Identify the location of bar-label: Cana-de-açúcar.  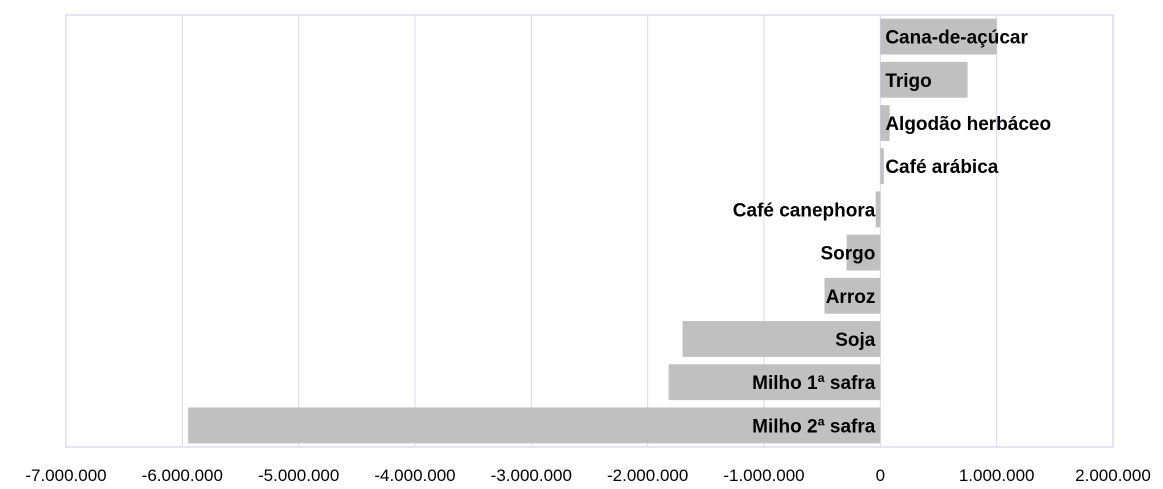
(956, 38).